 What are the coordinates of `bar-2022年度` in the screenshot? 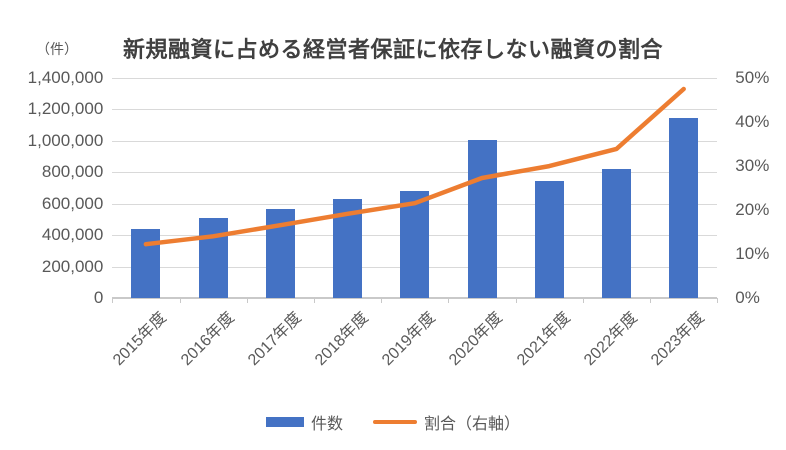 It's located at (616, 233).